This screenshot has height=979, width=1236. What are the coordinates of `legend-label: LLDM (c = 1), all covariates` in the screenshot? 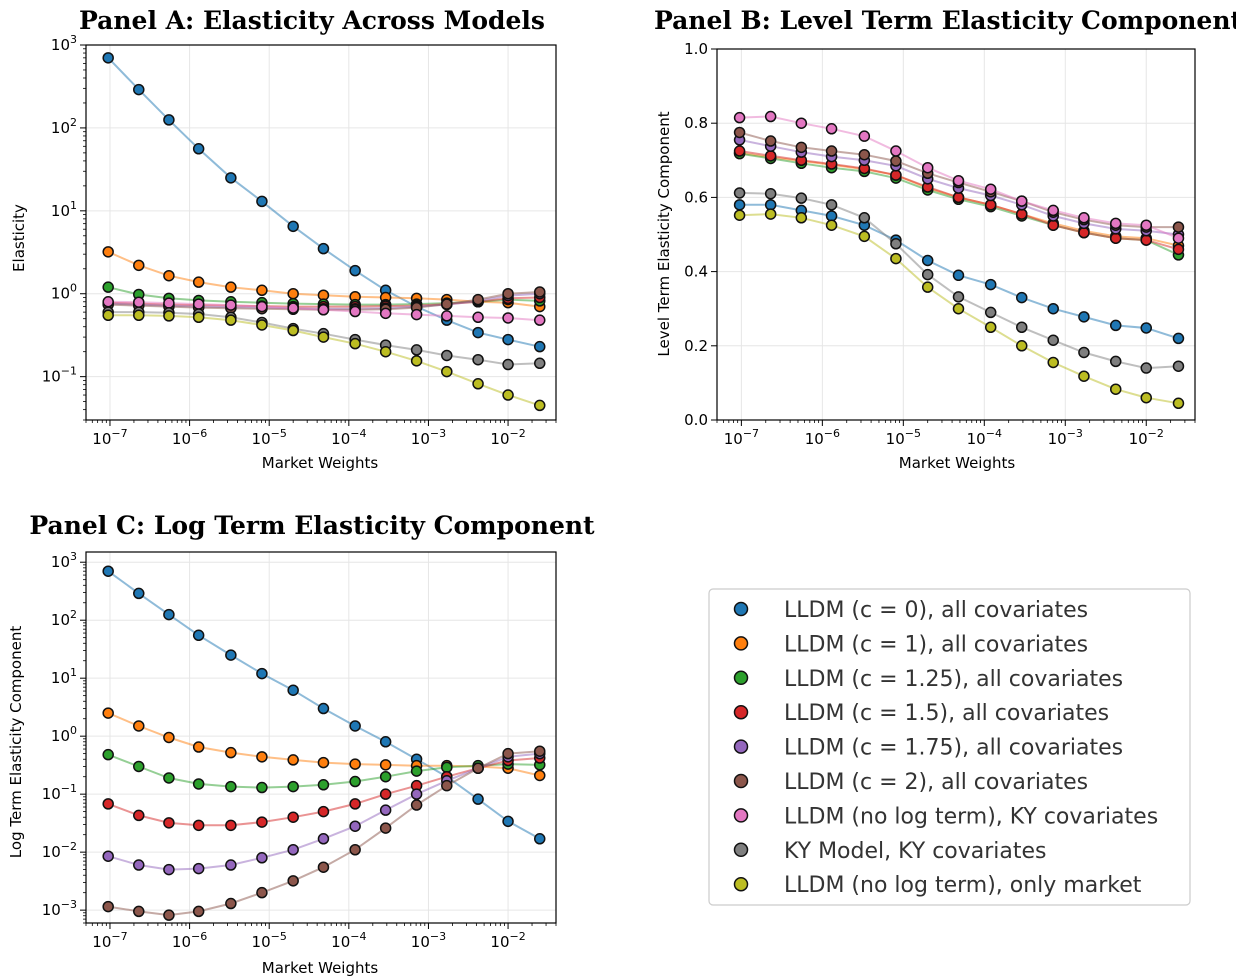 It's located at (936, 644).